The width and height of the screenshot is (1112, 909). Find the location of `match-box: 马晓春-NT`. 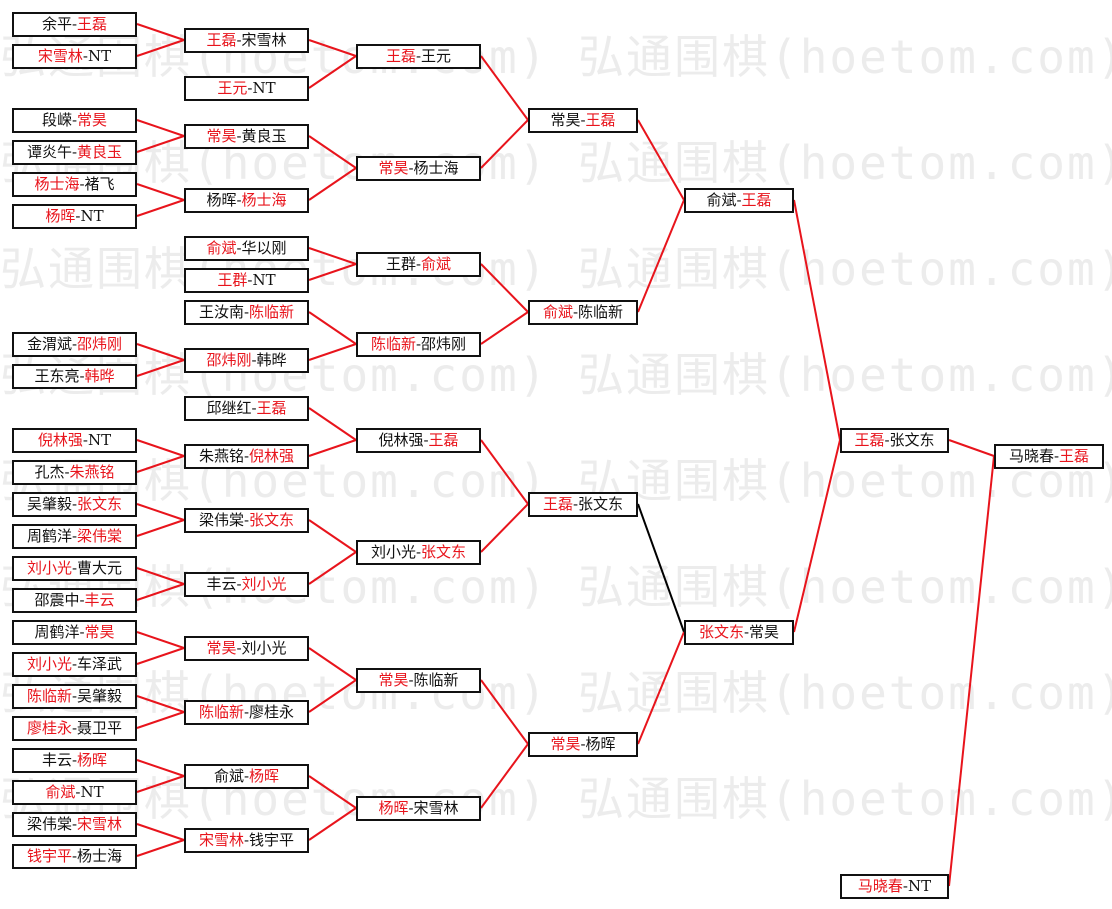

match-box: 马晓春-NT is located at coordinates (894, 886).